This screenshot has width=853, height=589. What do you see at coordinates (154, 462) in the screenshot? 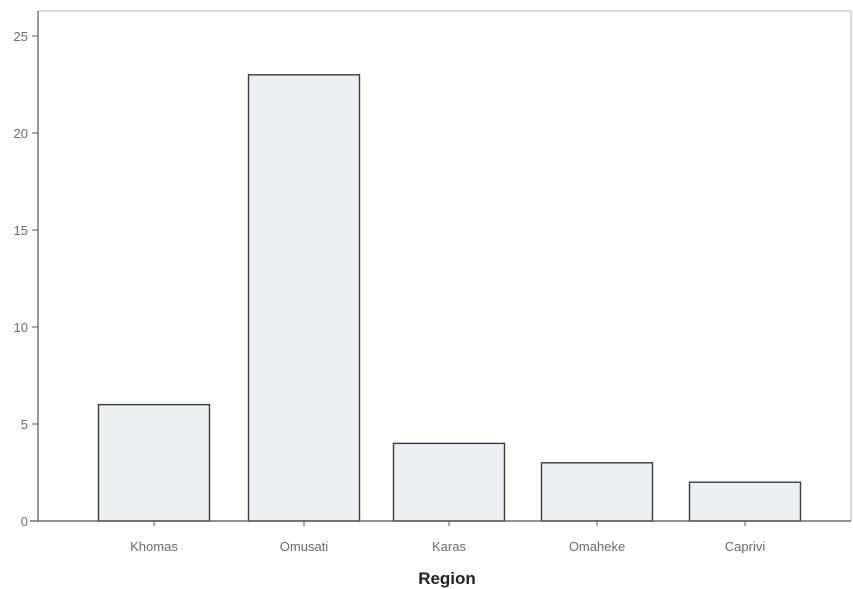
I see `bar-khomas` at bounding box center [154, 462].